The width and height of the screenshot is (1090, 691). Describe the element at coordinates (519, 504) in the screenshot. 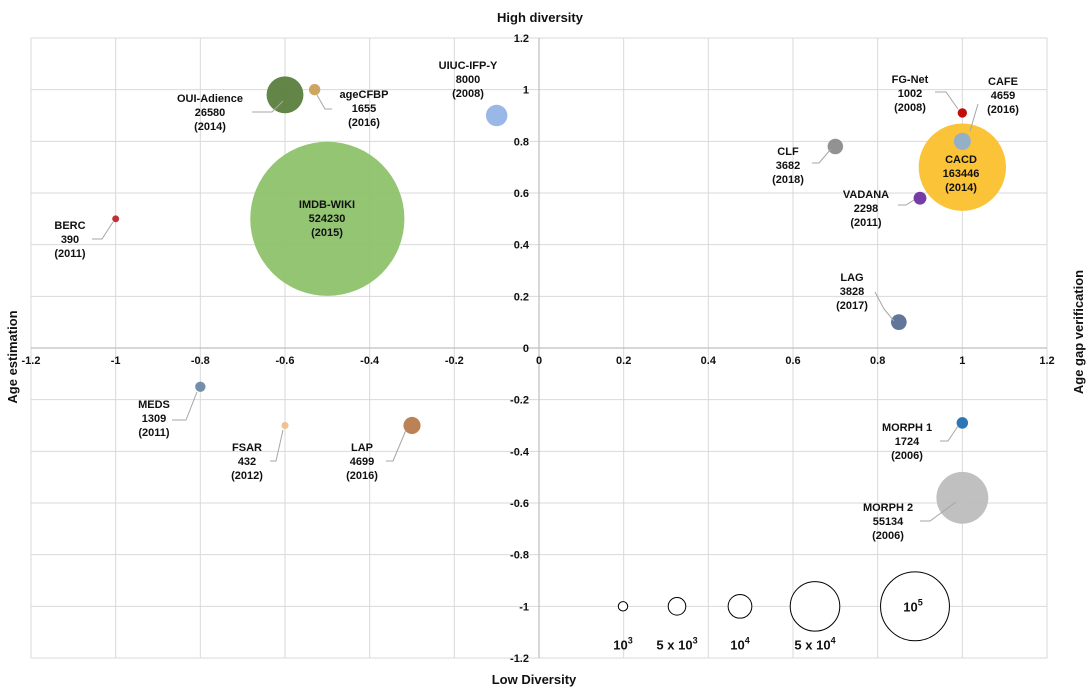

I see `y-tick-label: -0.6` at that location.